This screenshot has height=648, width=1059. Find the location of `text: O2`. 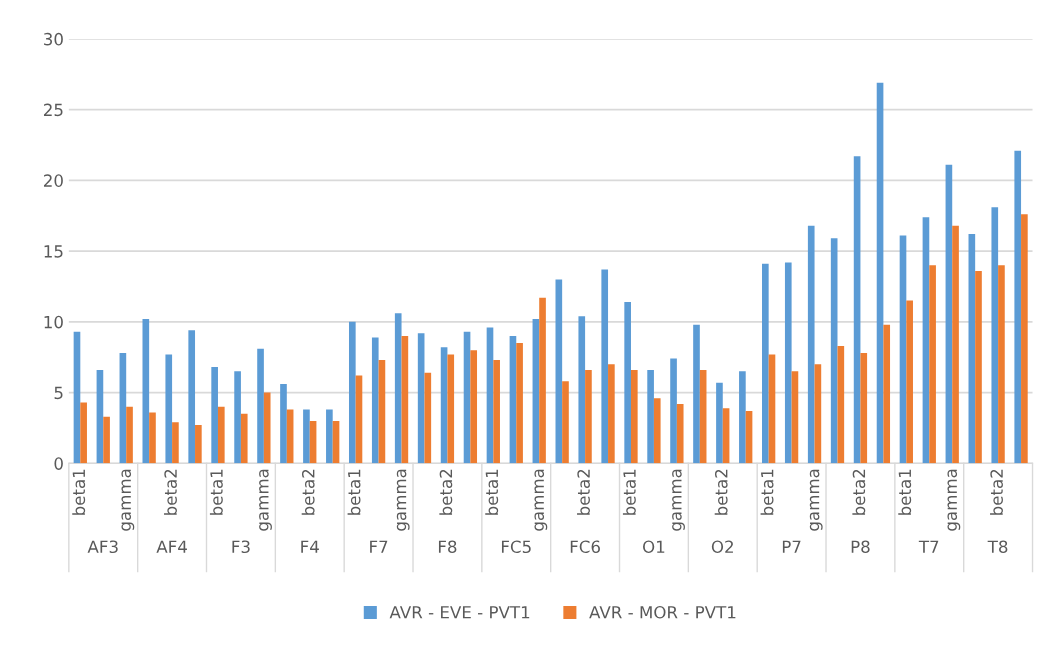

text: O2 is located at coordinates (722, 547).